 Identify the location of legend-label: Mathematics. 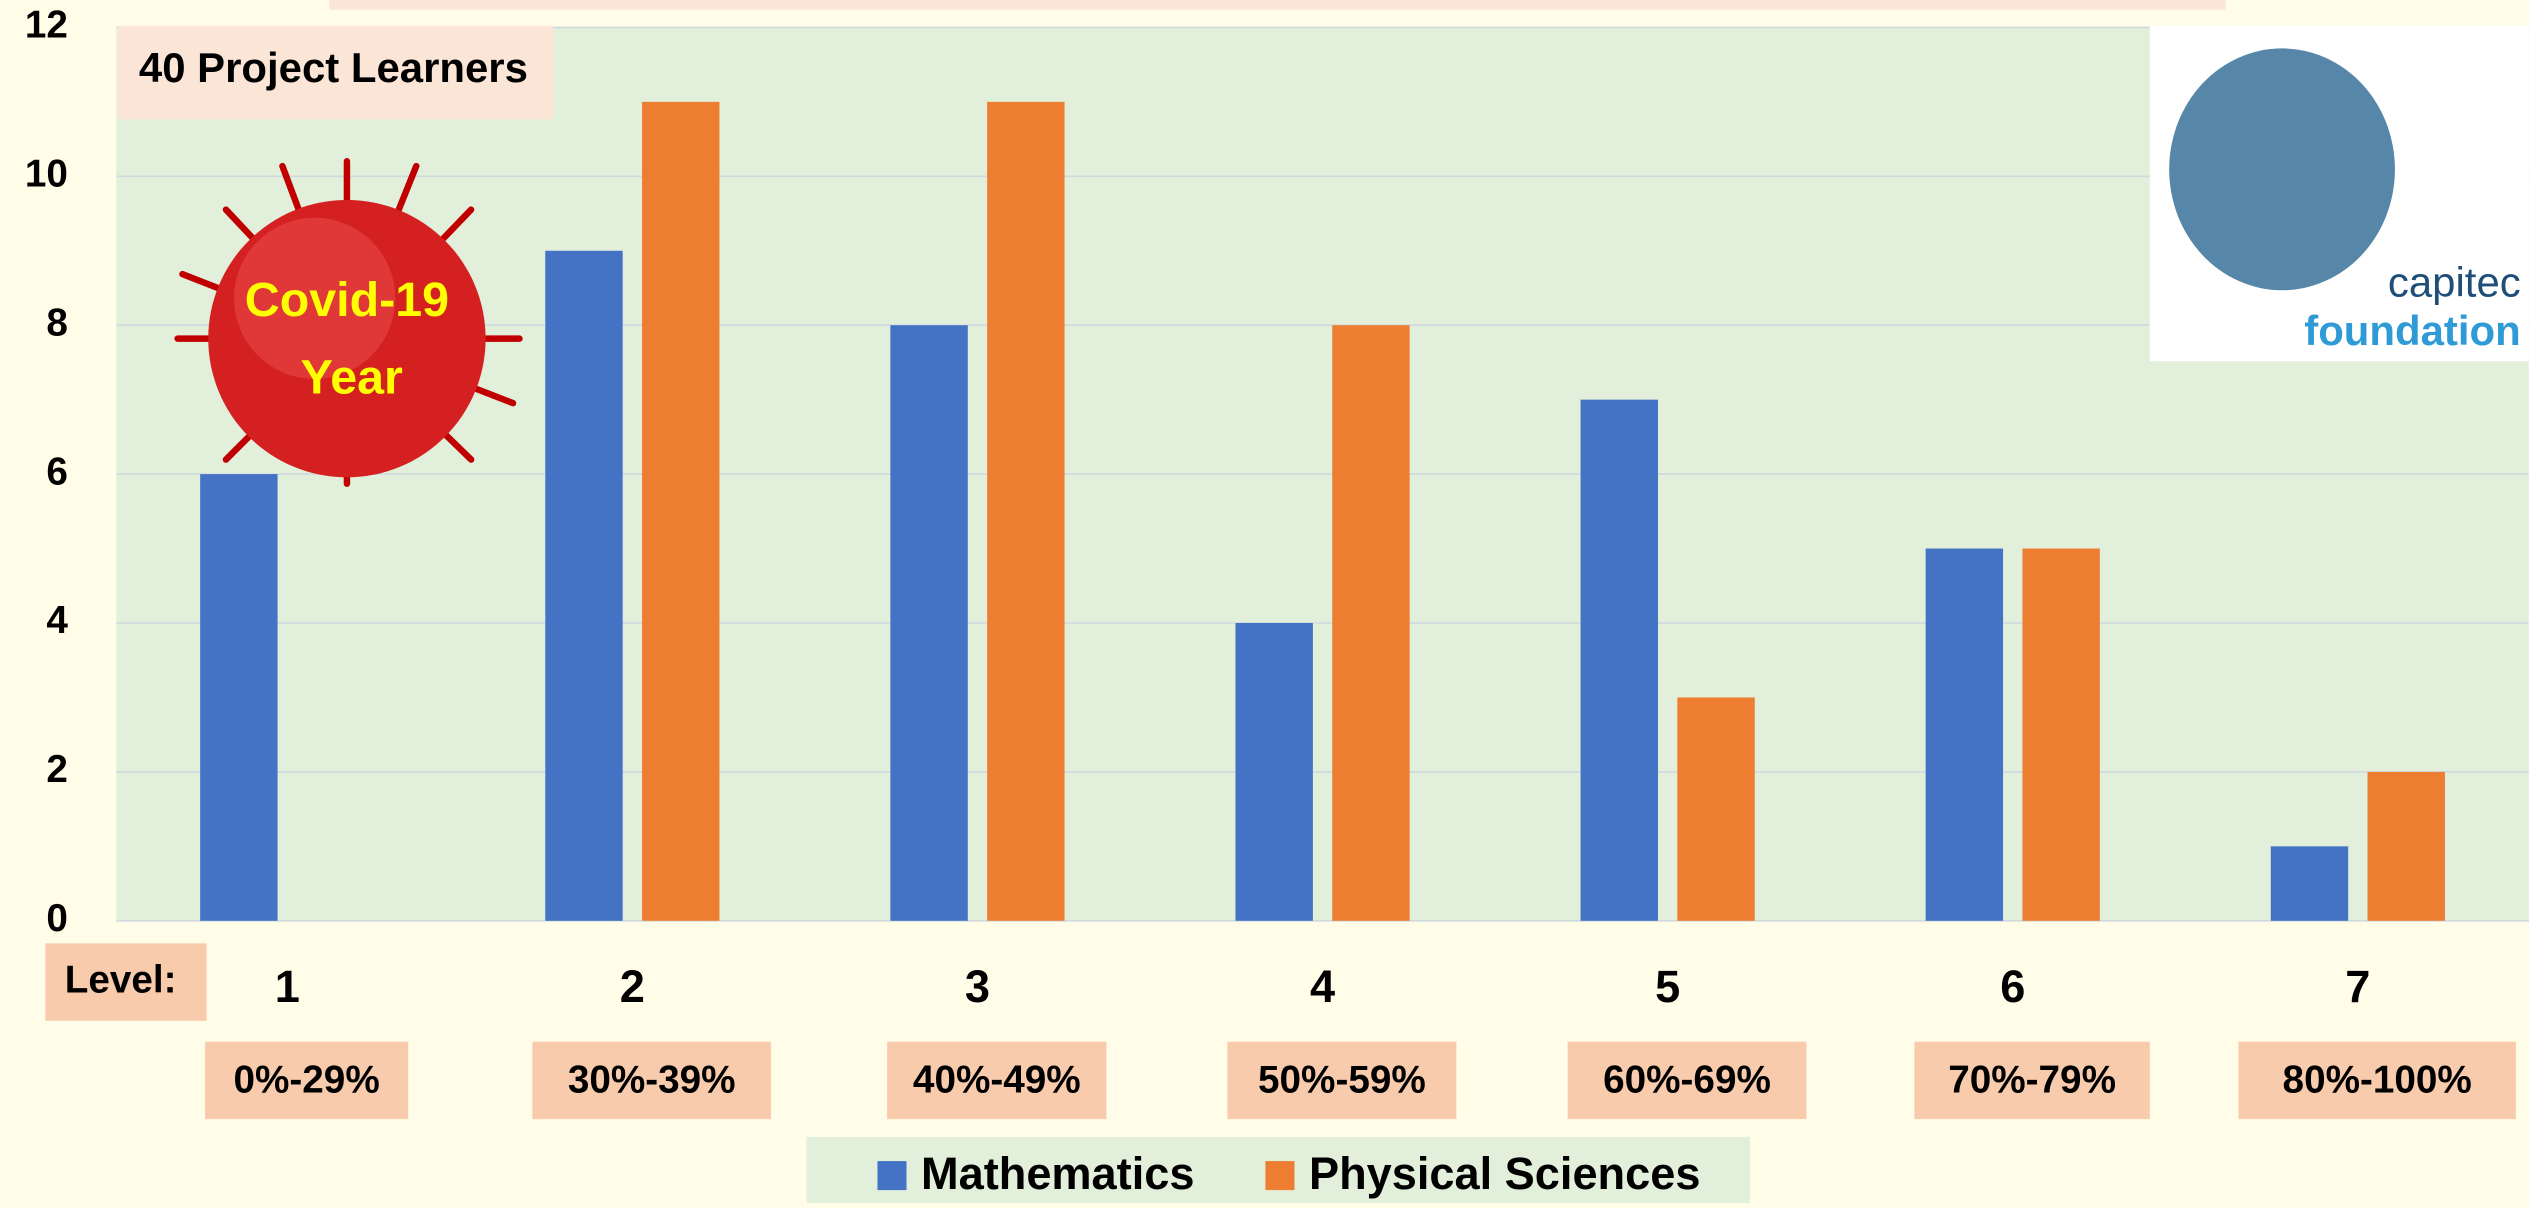
(1057, 1173).